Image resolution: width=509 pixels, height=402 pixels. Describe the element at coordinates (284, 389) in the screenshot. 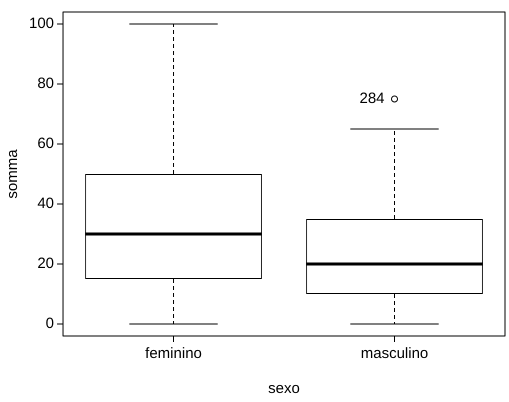

I see `x-axis-title: sexo` at that location.